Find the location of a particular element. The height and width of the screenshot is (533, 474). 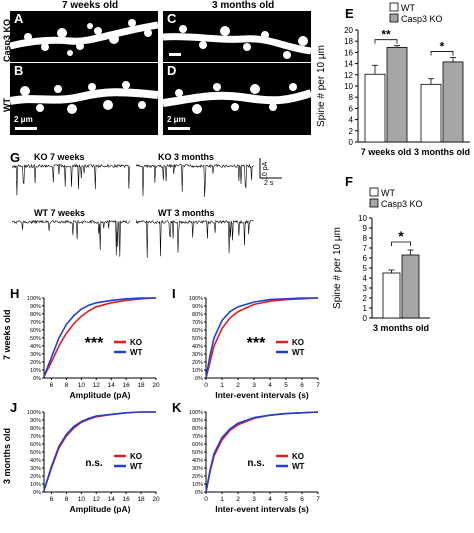

x-tick-label: 10 is located at coordinates (82, 499).